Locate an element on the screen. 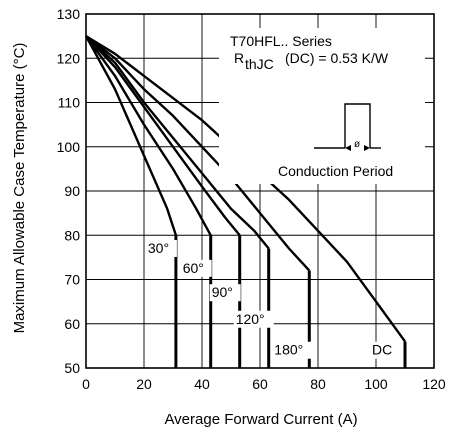 This screenshot has height=436, width=456. curve-60deg is located at coordinates (148, 135).